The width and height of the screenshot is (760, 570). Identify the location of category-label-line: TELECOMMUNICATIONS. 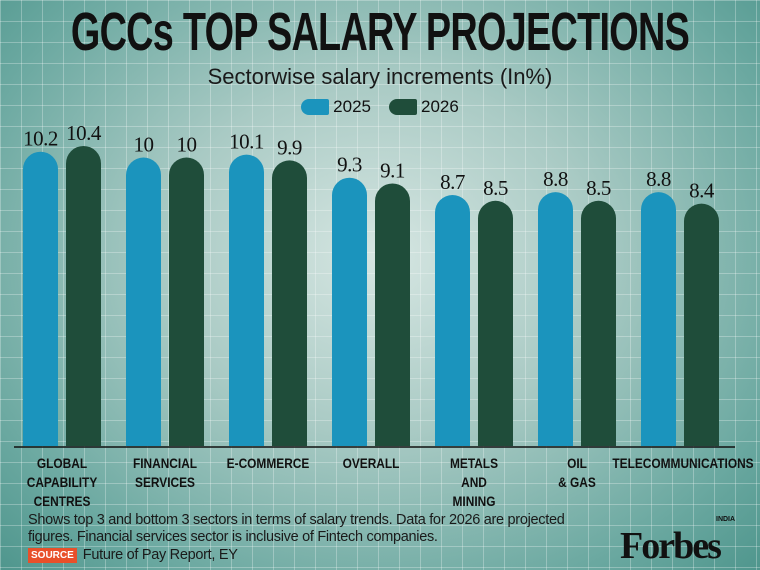
(683, 463).